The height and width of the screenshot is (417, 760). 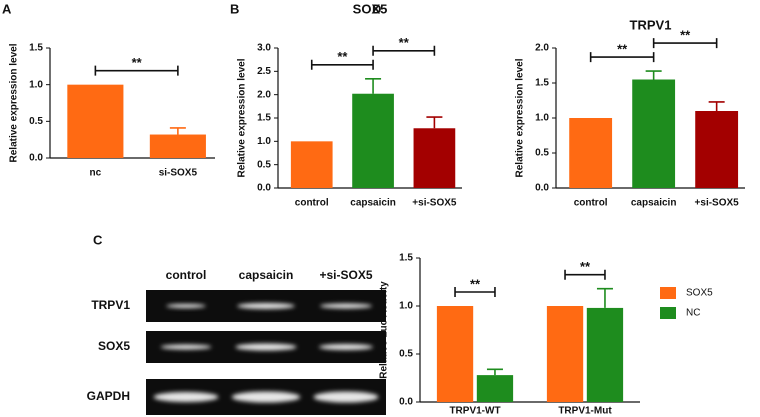 What do you see at coordinates (98, 239) in the screenshot?
I see `panel-label: C` at bounding box center [98, 239].